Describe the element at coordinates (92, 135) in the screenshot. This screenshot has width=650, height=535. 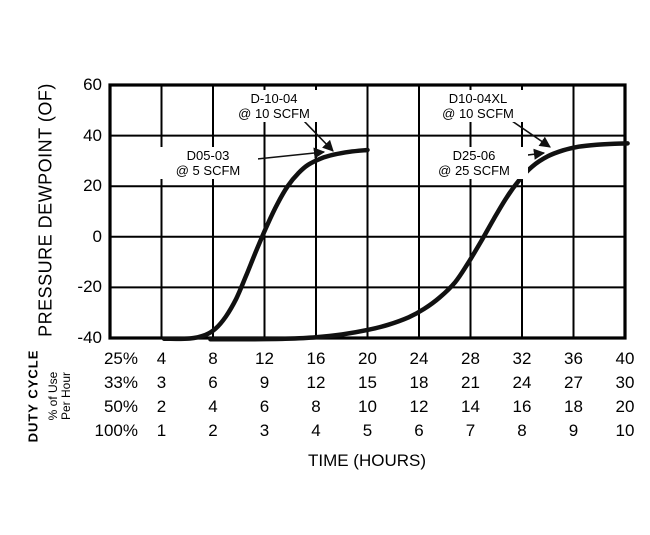
I see `y-tick-label: 40` at that location.